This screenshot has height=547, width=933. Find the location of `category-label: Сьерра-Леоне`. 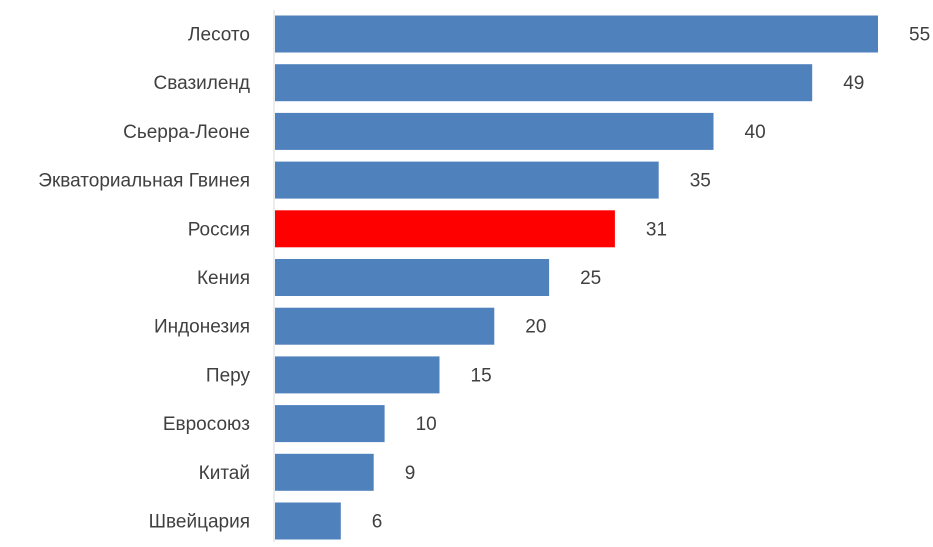

category-label: Сьерра-Леоне is located at coordinates (186, 132).